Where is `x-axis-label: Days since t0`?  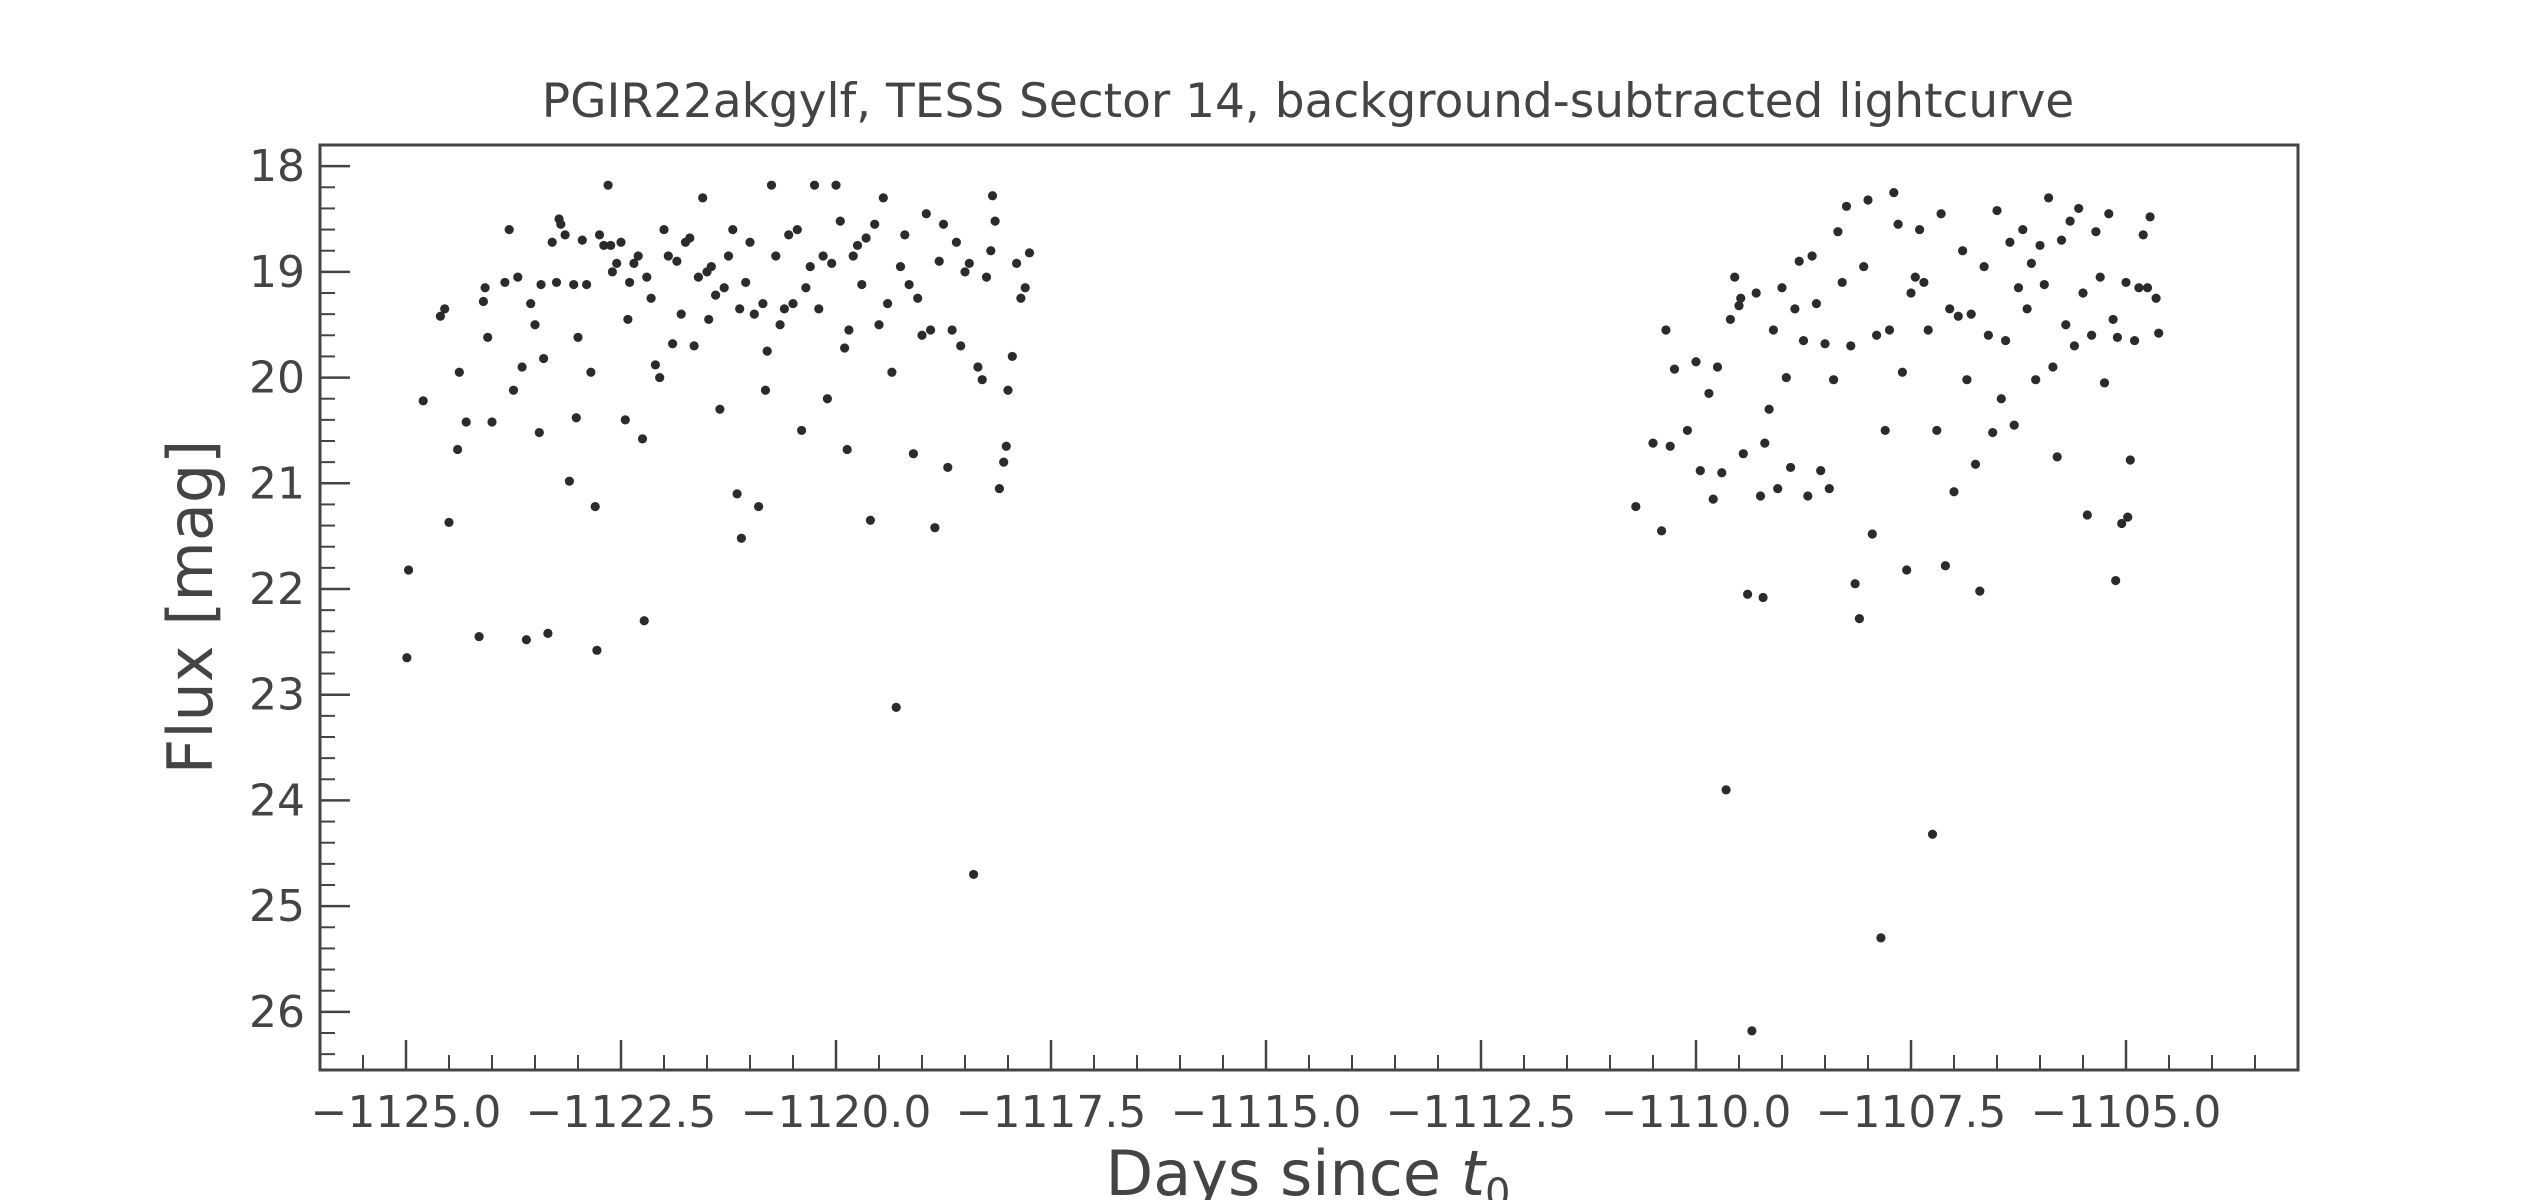 x-axis-label: Days since t0 is located at coordinates (1308, 1168).